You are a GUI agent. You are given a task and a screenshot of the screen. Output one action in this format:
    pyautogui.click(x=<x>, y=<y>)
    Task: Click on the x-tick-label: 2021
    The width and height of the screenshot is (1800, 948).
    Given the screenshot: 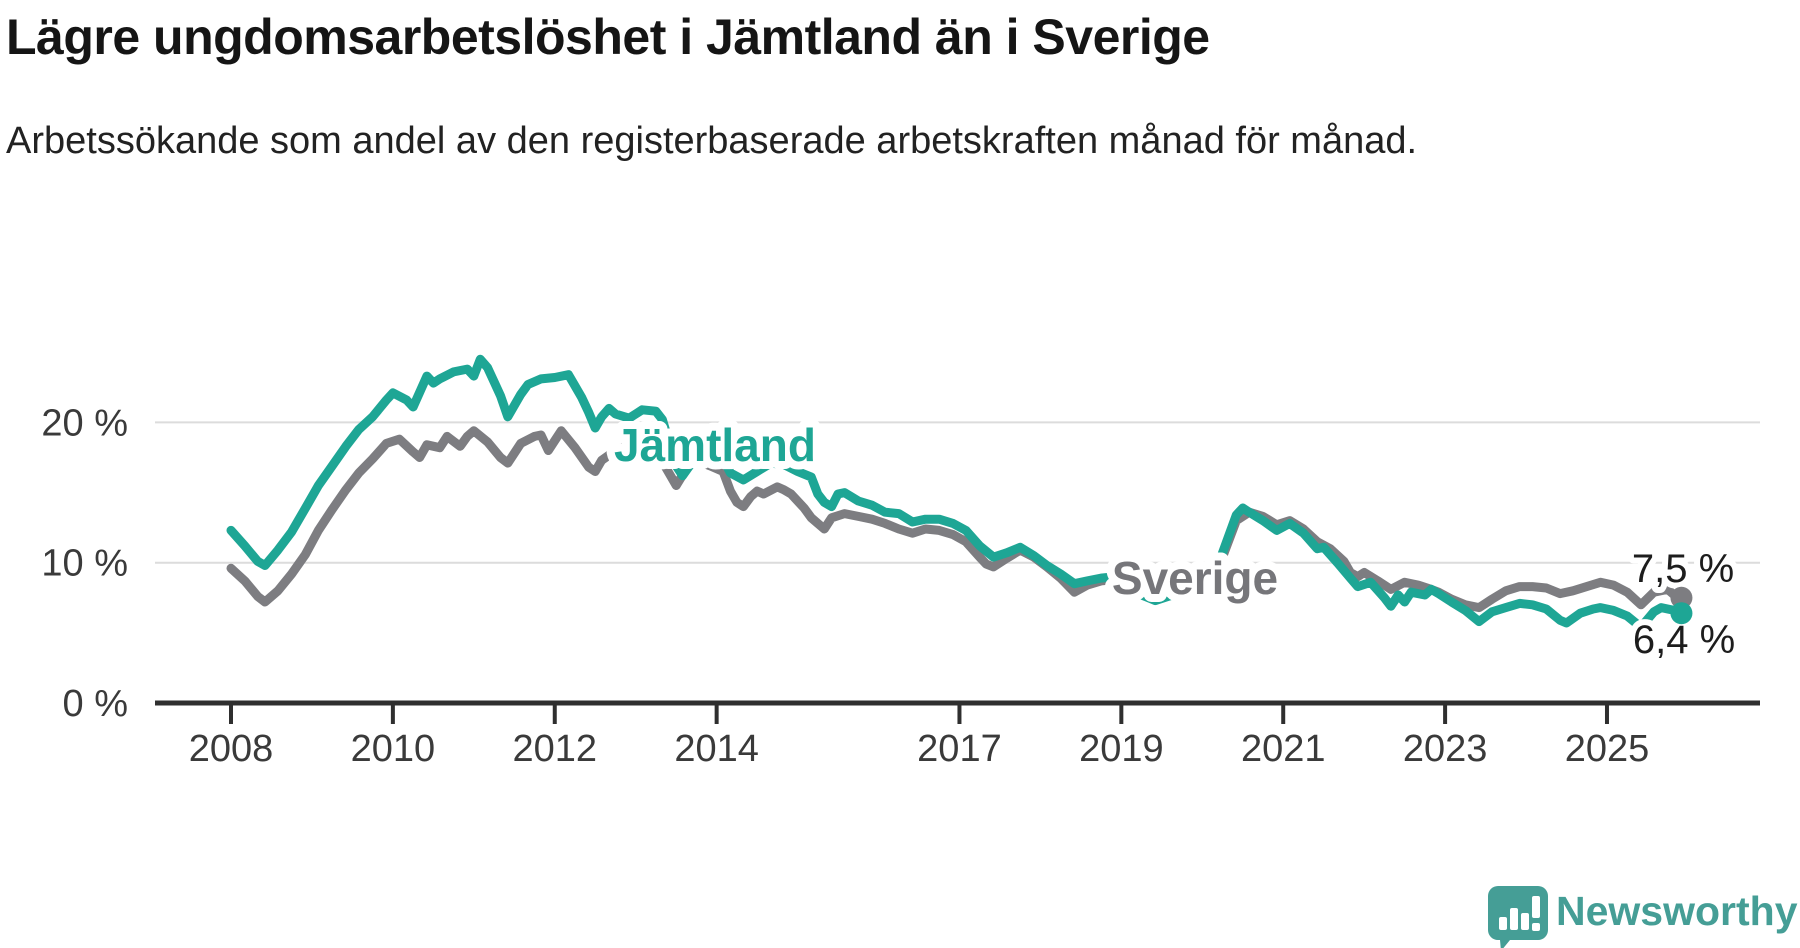 What is the action you would take?
    pyautogui.click(x=1283, y=749)
    